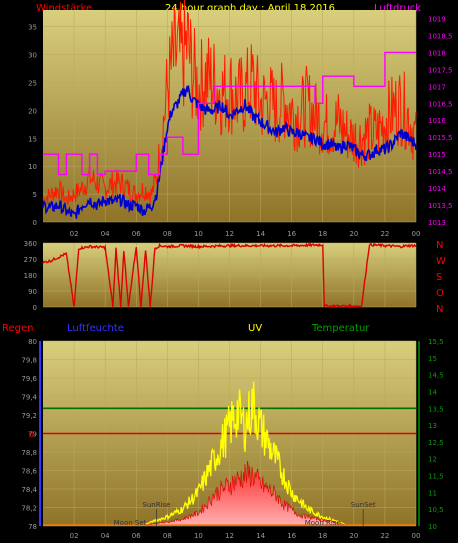 The image size is (458, 543). Describe the element at coordinates (30, 260) in the screenshot. I see `direction-y-tick-label: 270` at that location.